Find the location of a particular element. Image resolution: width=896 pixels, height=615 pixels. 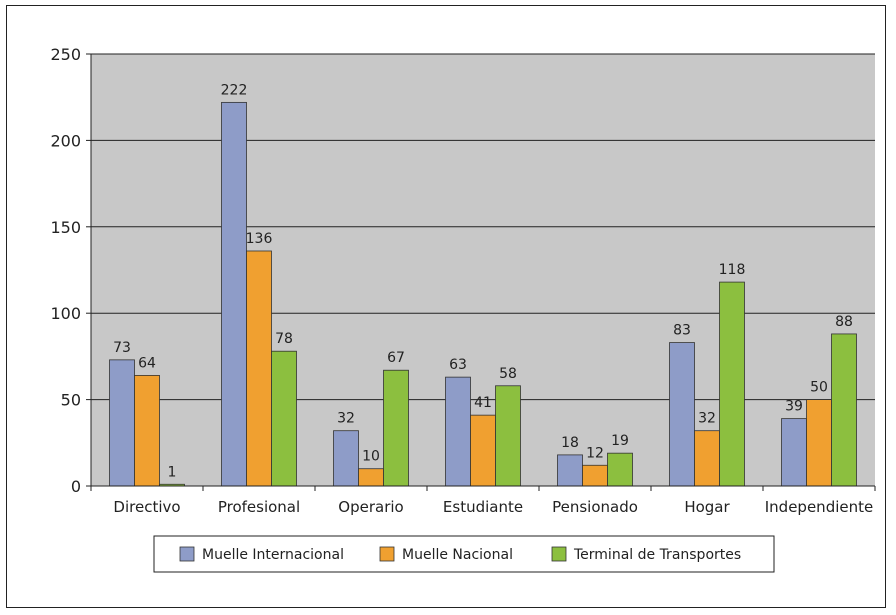

y-axis: 0 50 100 150 200 250 is located at coordinates (71, 270).